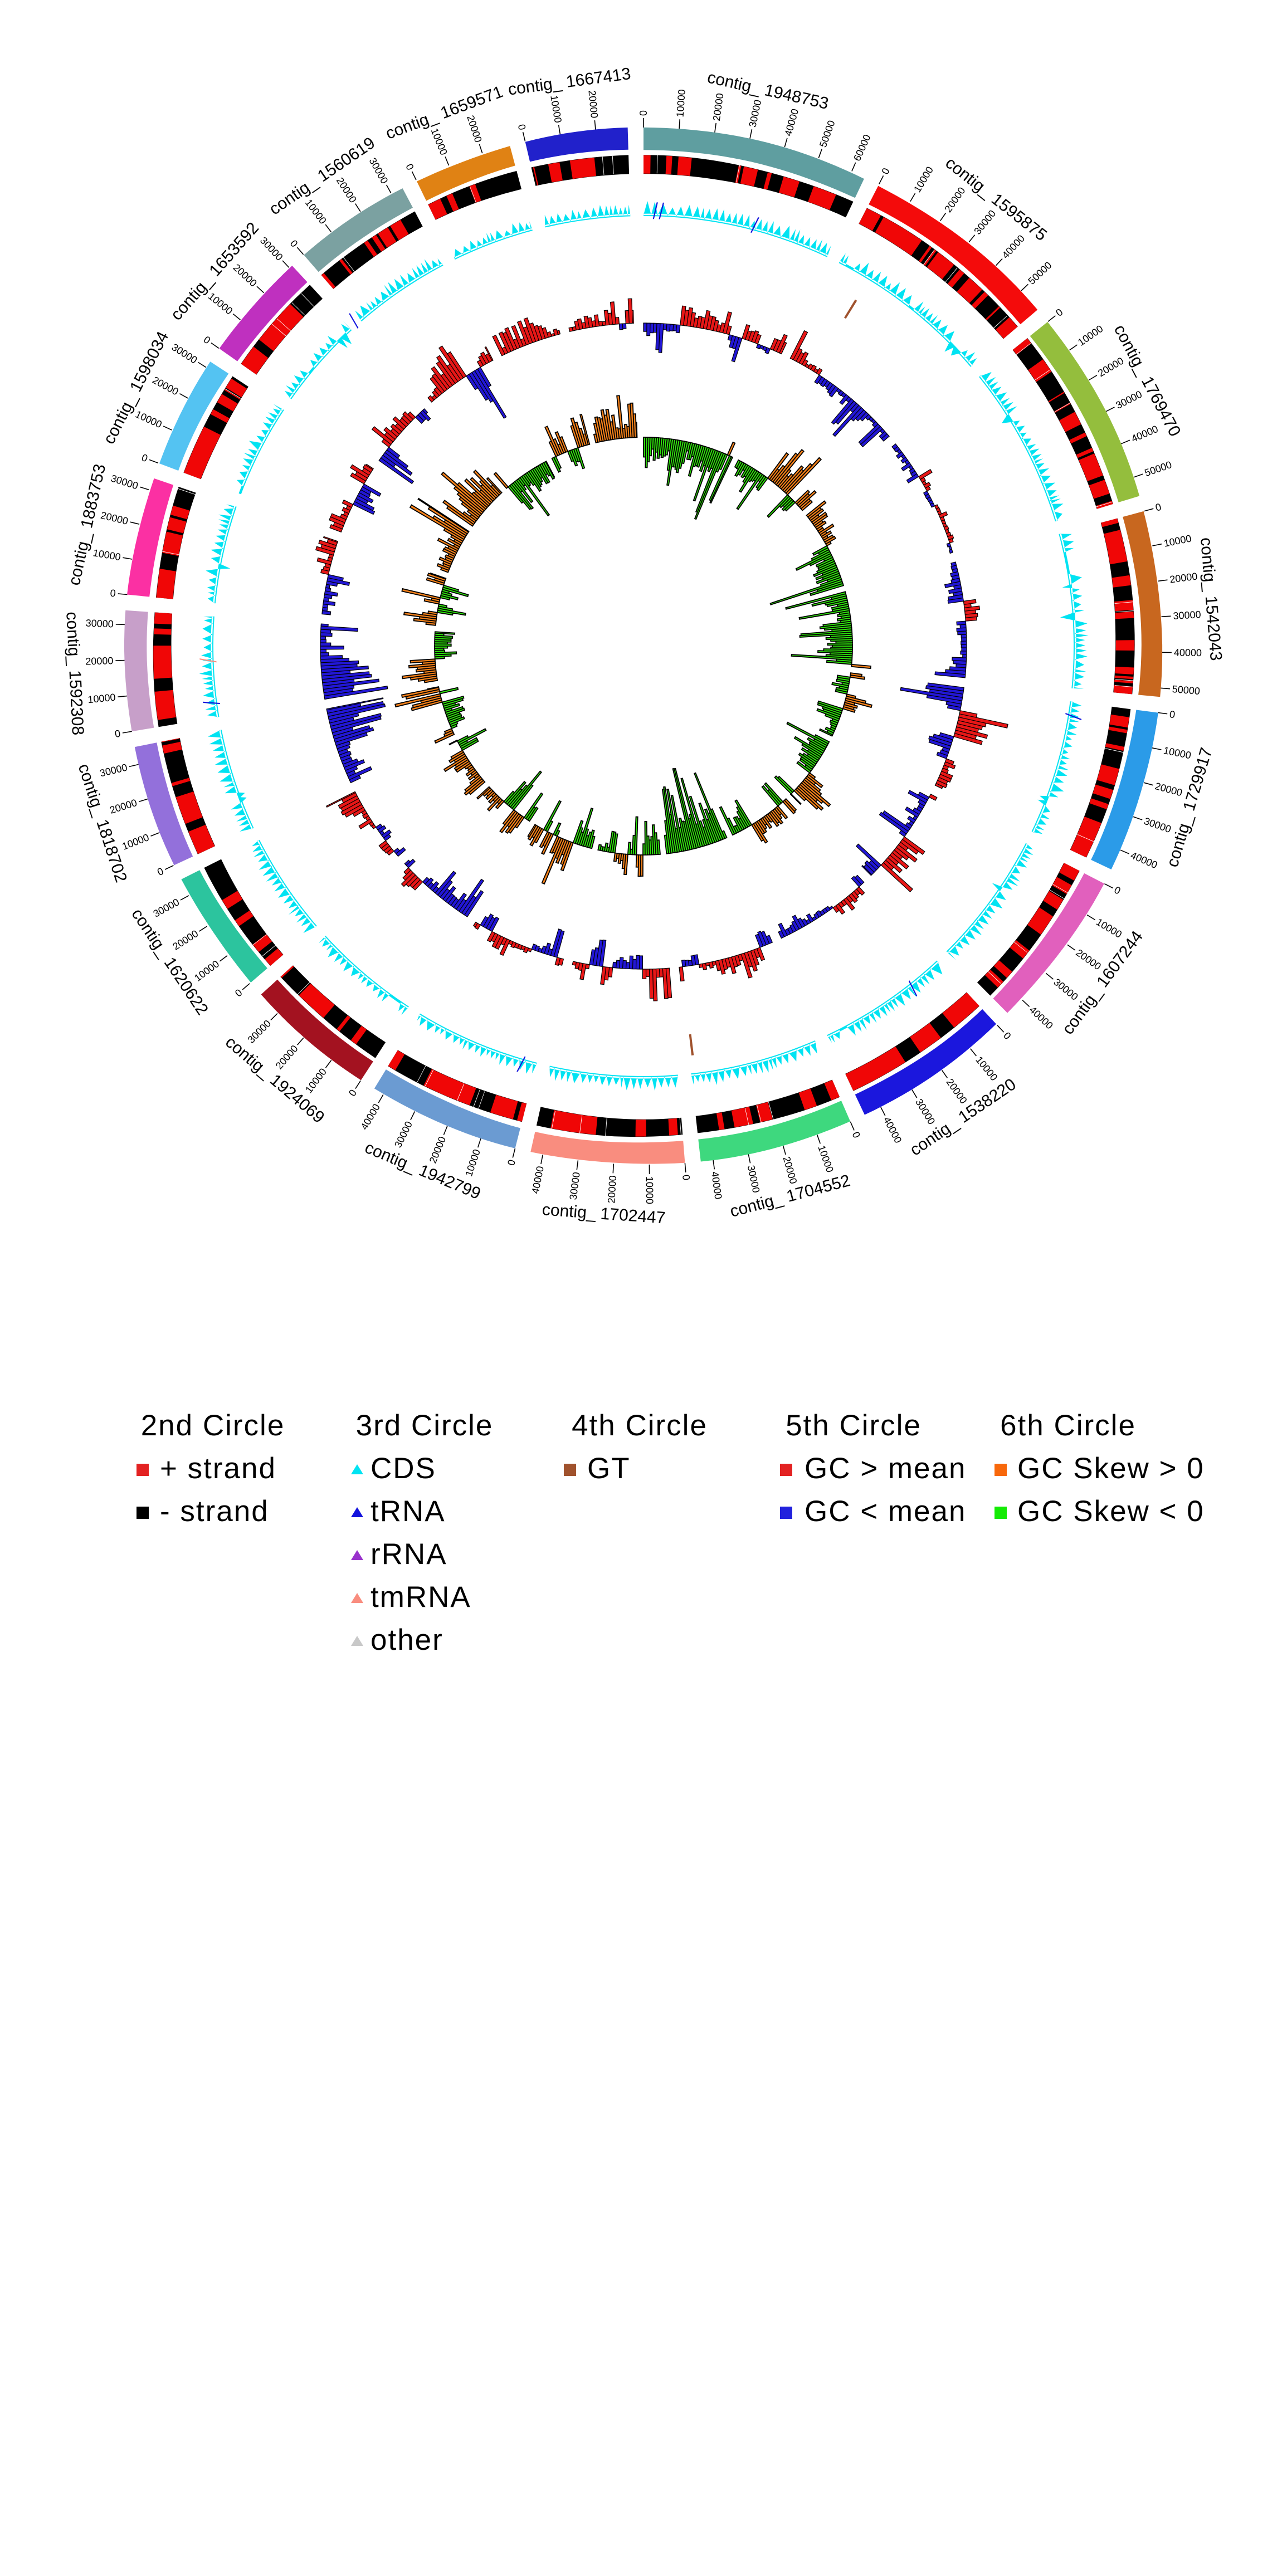 This screenshot has width=1287, height=2576. Describe the element at coordinates (218, 1469) in the screenshot. I see `svg-text: + strand` at that location.